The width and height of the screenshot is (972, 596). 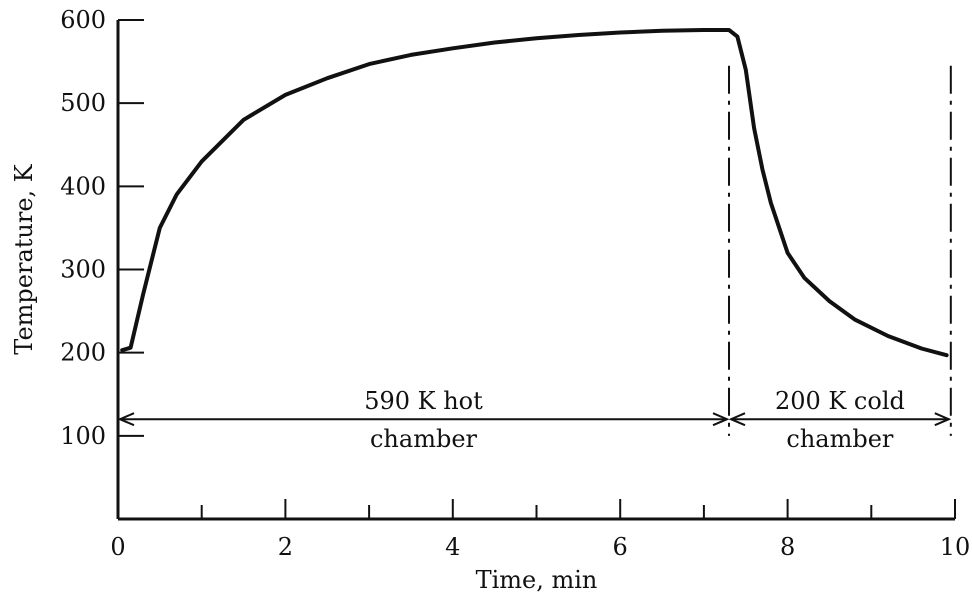 I want to click on cold-chamber-label-line2: chamber, so click(x=840, y=439).